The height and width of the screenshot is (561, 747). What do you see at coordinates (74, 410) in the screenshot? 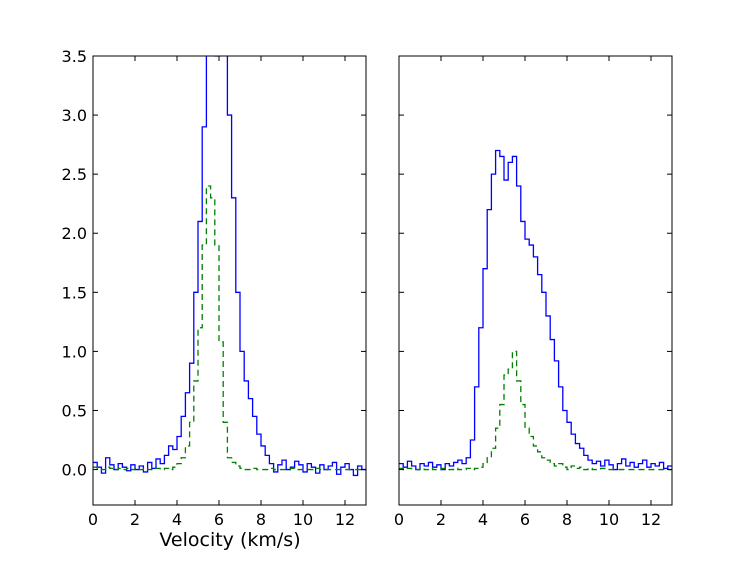
I see `y-tick-label: 0.5` at bounding box center [74, 410].